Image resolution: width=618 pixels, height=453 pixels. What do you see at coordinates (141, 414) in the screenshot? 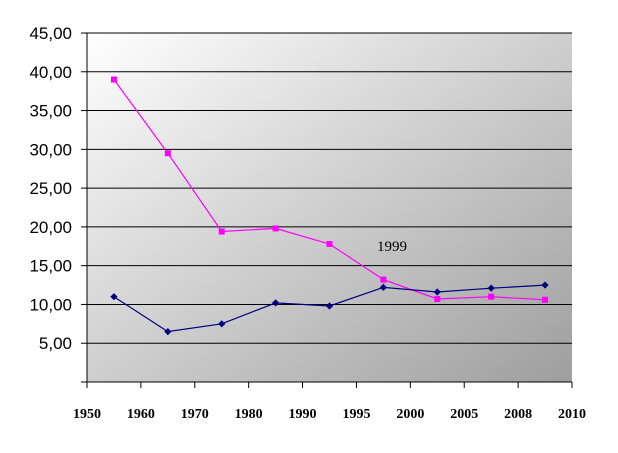
I see `x-tick-label: 1960` at bounding box center [141, 414].